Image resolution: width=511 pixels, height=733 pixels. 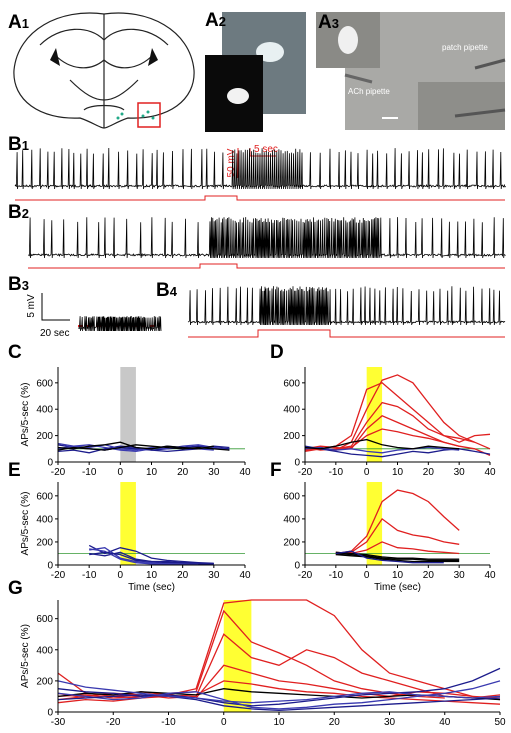 I want to click on panel-number: 3, so click(x=25, y=285).